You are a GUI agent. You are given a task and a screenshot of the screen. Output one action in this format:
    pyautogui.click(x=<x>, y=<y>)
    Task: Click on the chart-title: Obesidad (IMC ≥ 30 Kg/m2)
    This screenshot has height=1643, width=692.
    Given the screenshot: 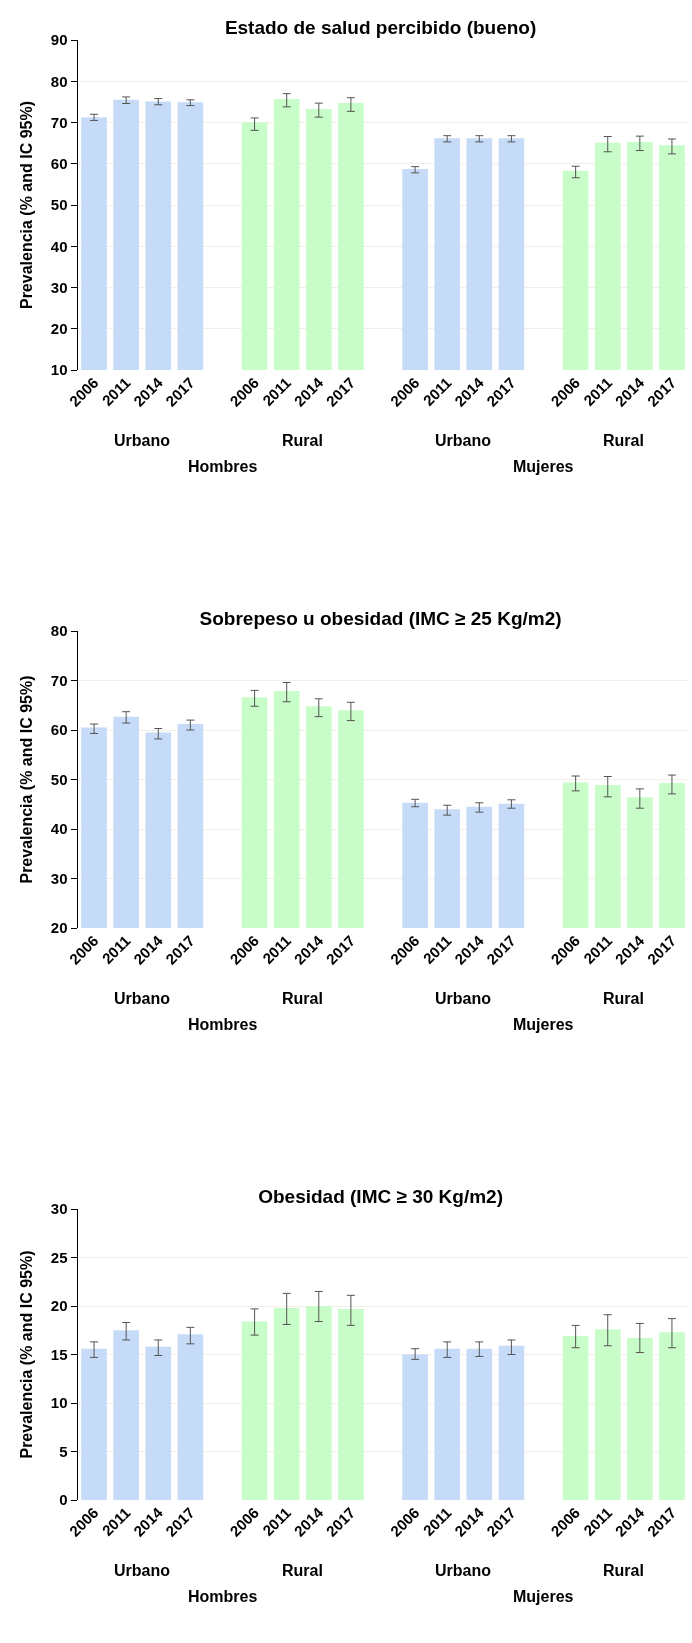 What is the action you would take?
    pyautogui.click(x=381, y=1196)
    